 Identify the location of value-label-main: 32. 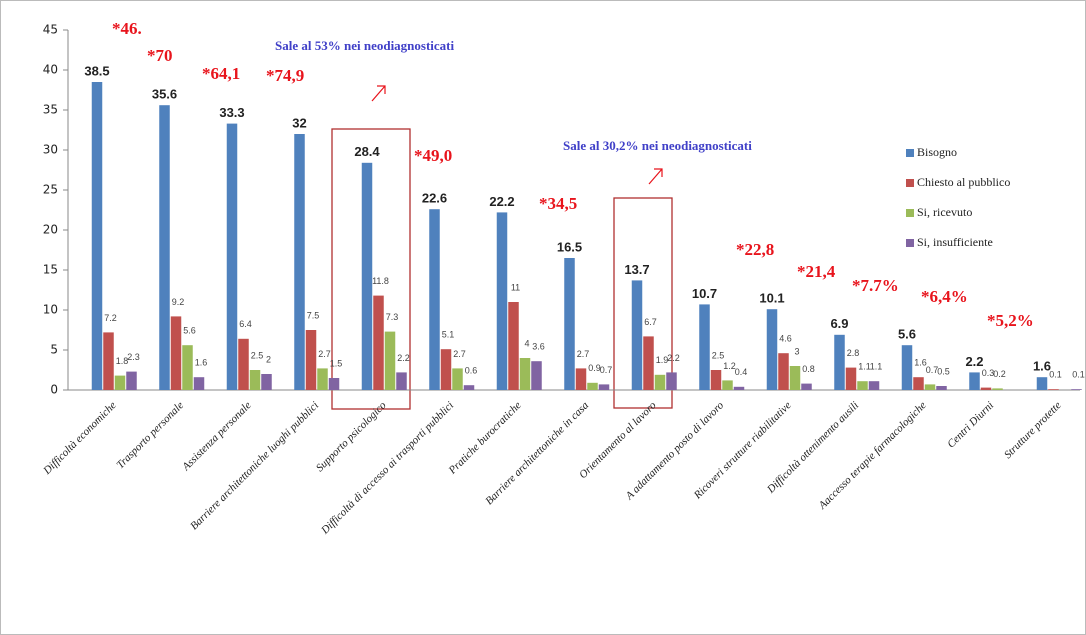
(299, 122).